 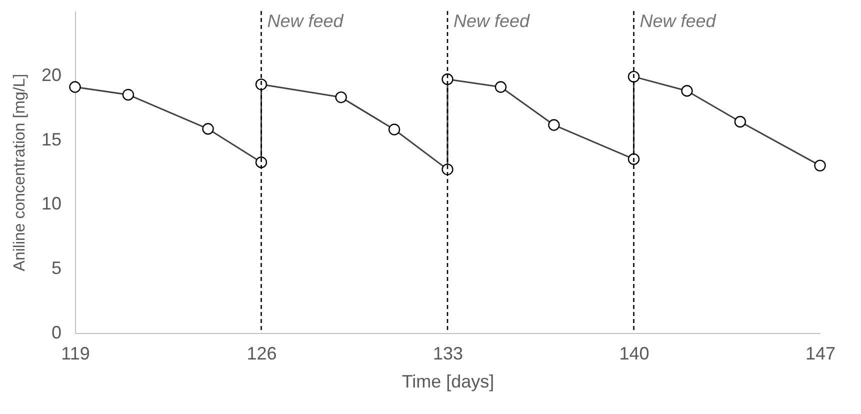 What do you see at coordinates (634, 354) in the screenshot?
I see `x-tick-label: 140` at bounding box center [634, 354].